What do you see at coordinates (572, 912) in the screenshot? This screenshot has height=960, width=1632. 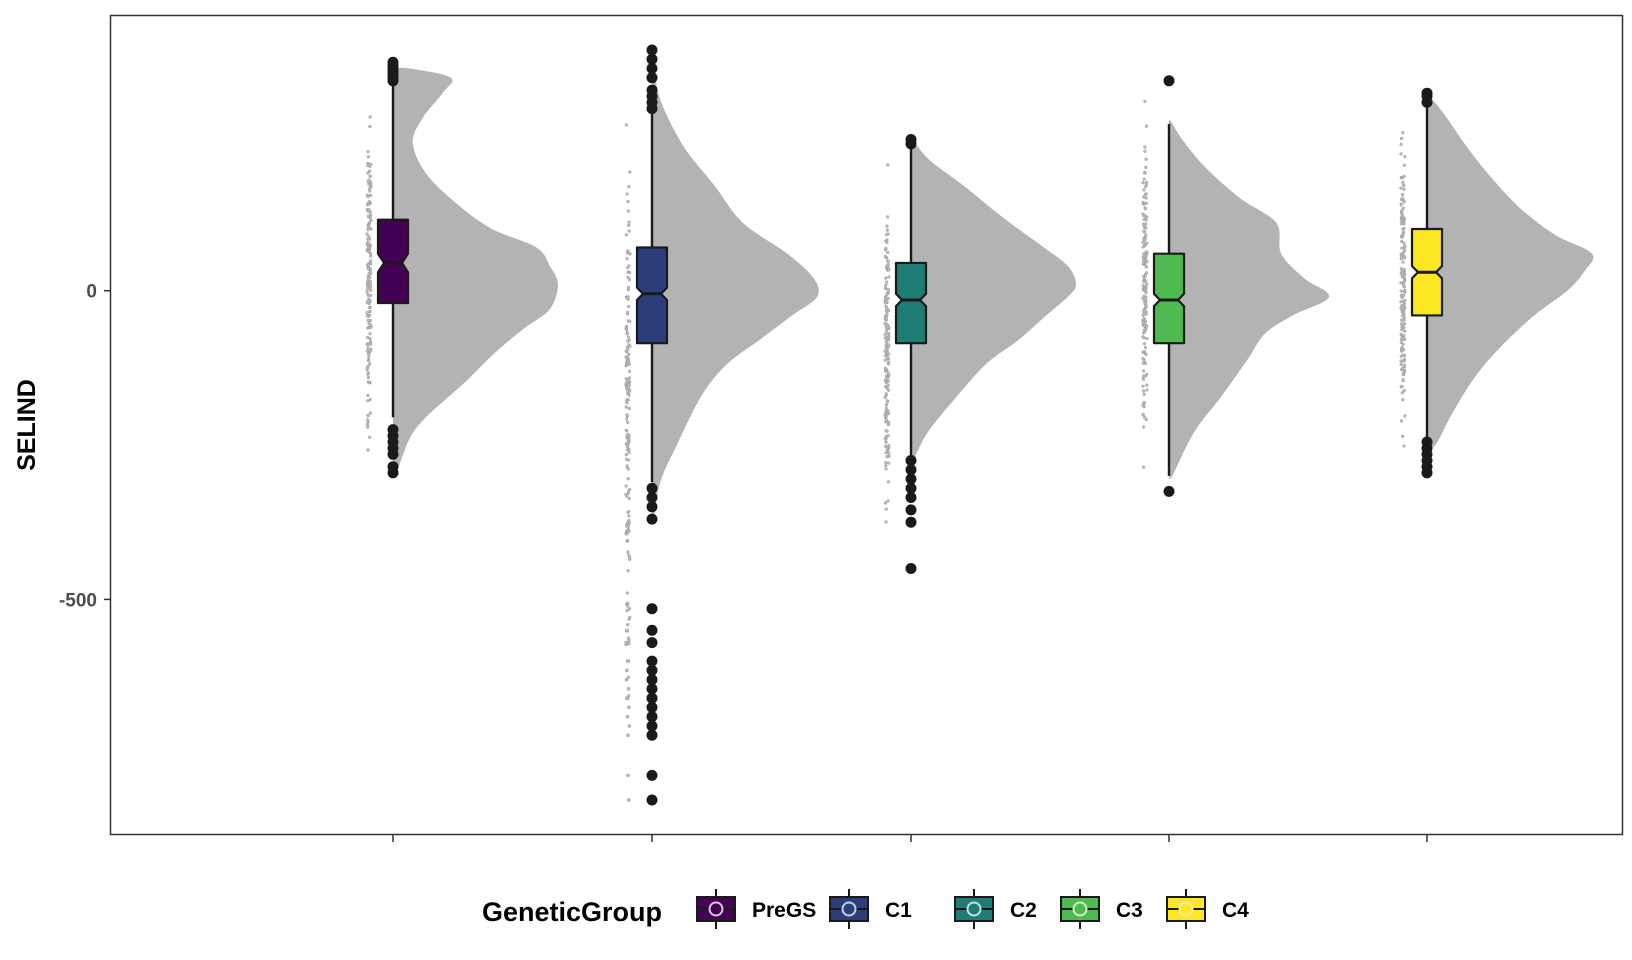 I see `legend-title: GeneticGroup` at bounding box center [572, 912].